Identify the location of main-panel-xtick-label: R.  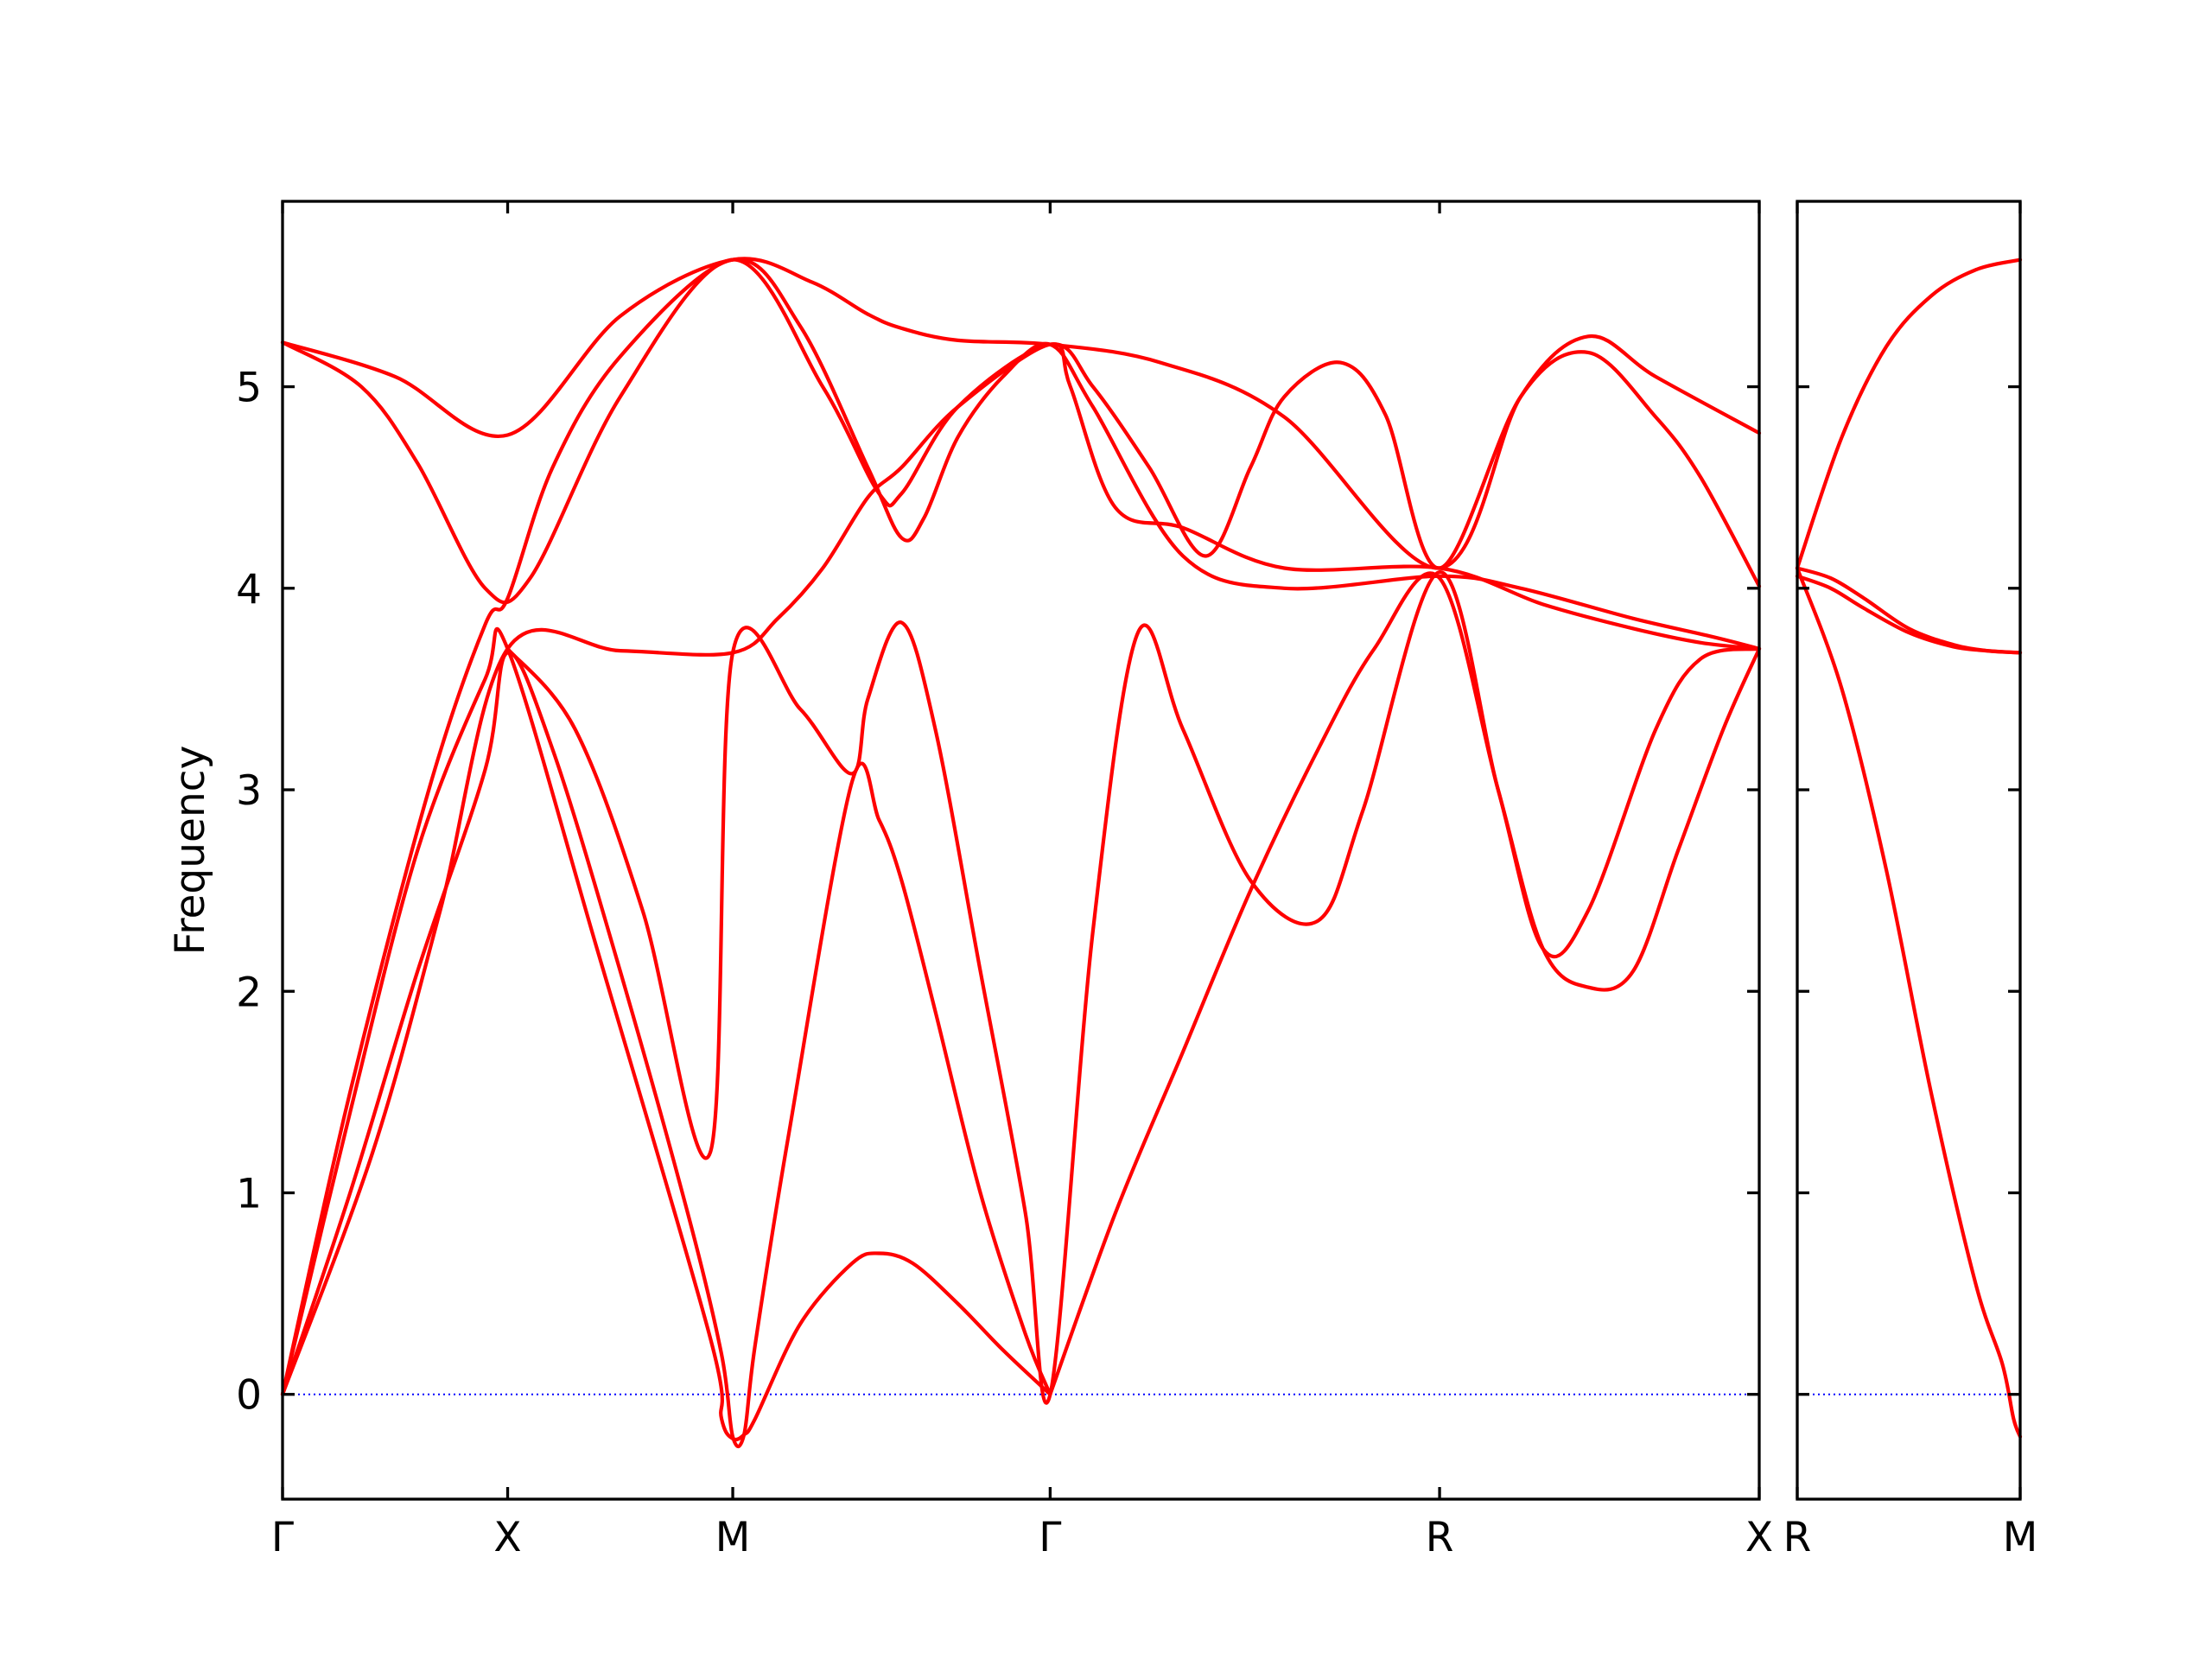
(1440, 1537).